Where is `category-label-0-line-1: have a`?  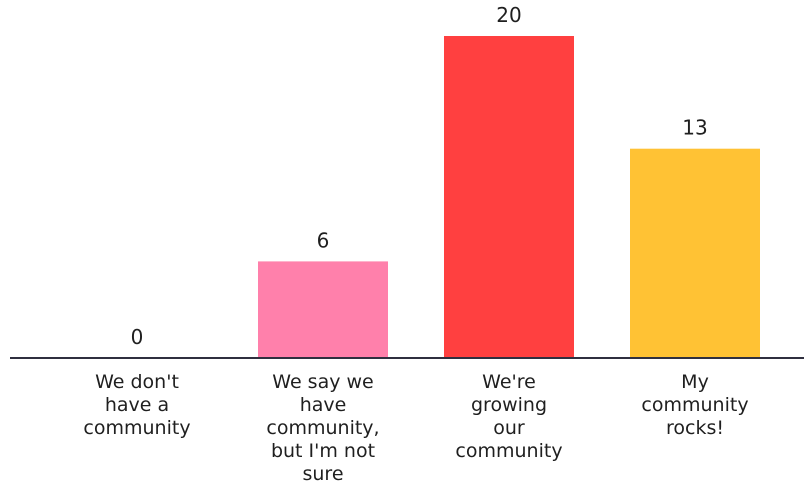
category-label-0-line-1: have a is located at coordinates (137, 405).